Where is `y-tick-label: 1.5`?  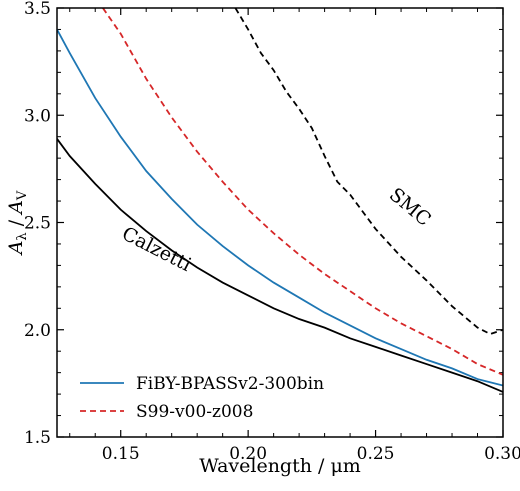
y-tick-label: 1.5 is located at coordinates (37, 438).